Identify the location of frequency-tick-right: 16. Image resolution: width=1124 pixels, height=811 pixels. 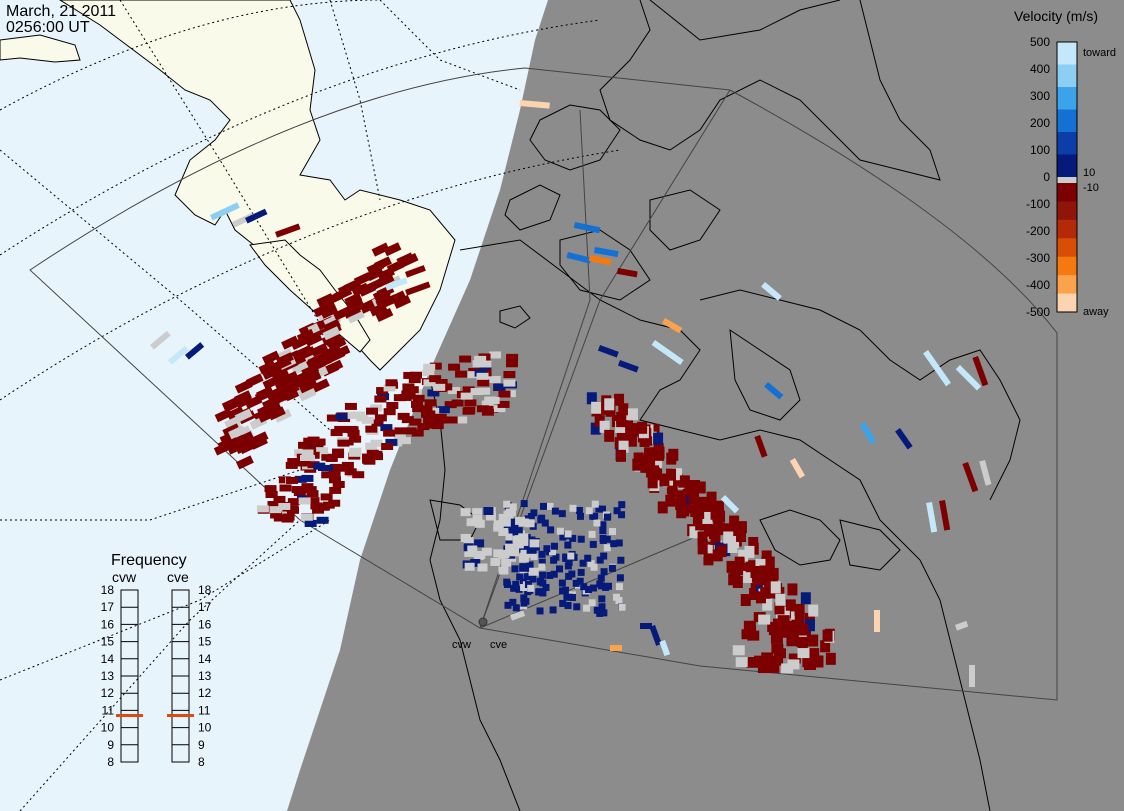
(205, 624).